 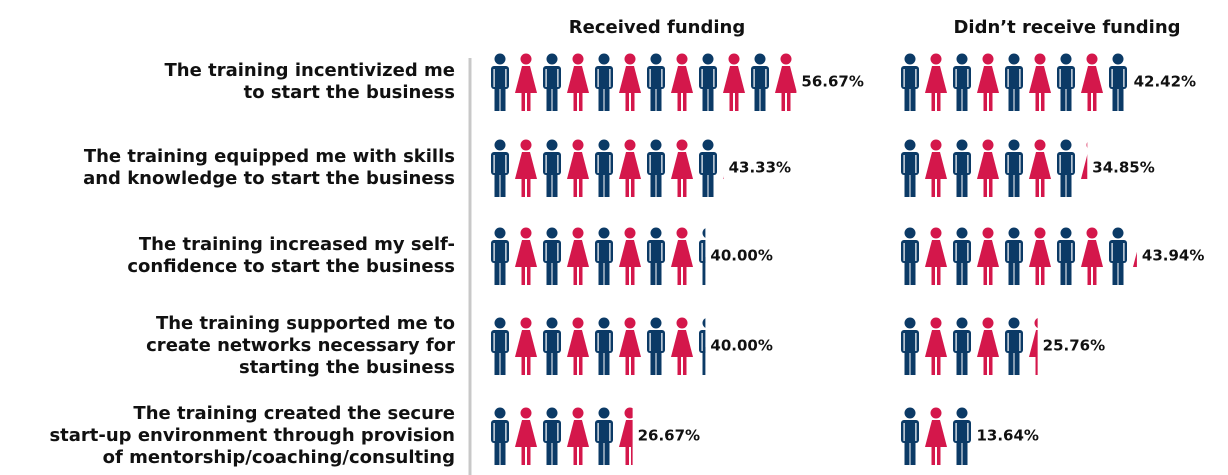 I want to click on series-header: Received funding, so click(x=657, y=27).